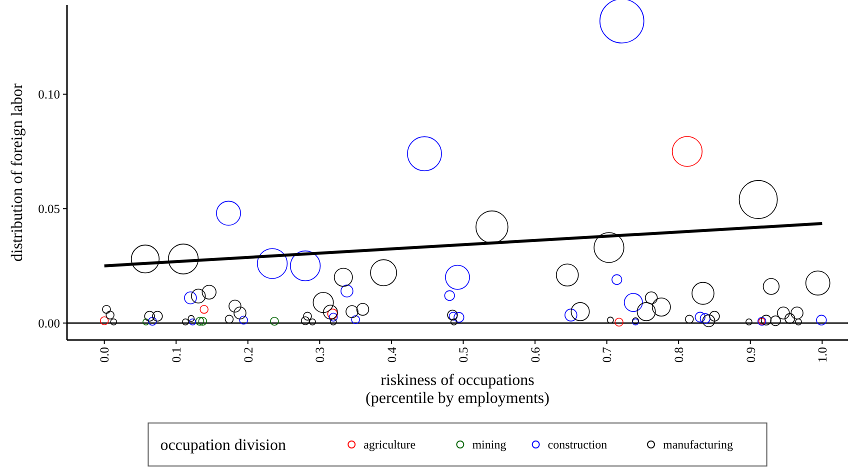  Describe the element at coordinates (17, 172) in the screenshot. I see `y-axis-title: distribution of foreign labor` at that location.